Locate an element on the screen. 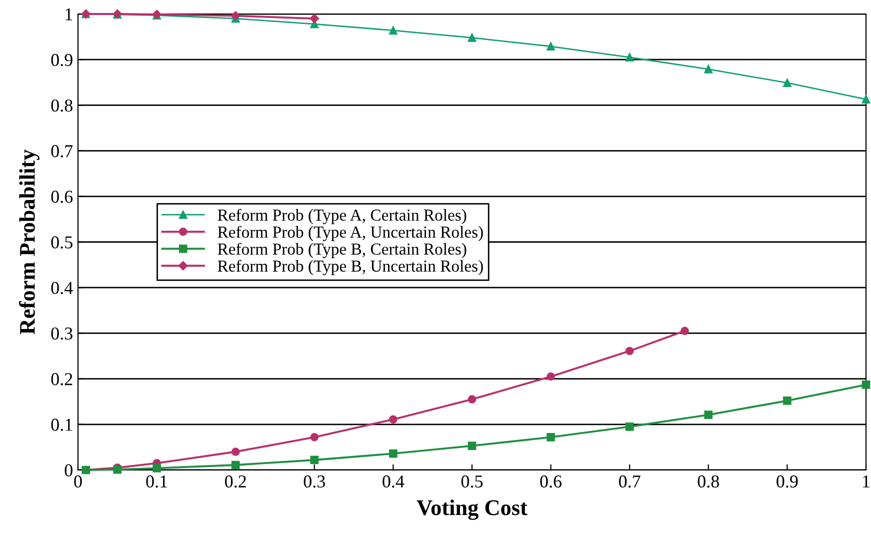  x-tick-label: 0.2 is located at coordinates (235, 481).